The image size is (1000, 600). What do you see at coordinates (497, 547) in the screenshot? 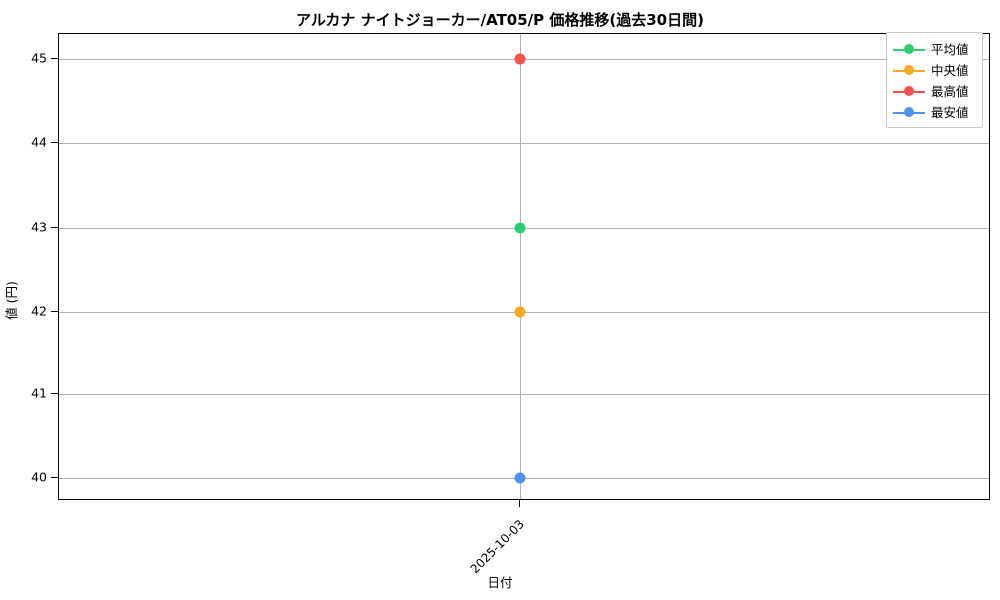
I see `x-tick-label-0: 2025-10-03` at bounding box center [497, 547].